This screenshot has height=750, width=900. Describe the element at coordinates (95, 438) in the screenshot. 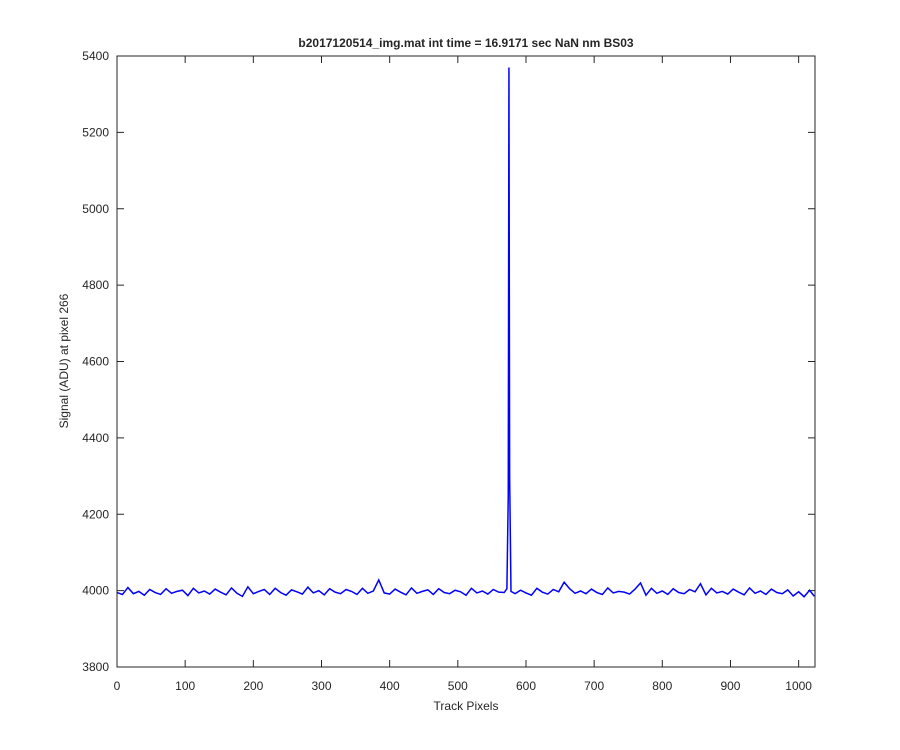

I see `y-tick-label: 4400` at that location.